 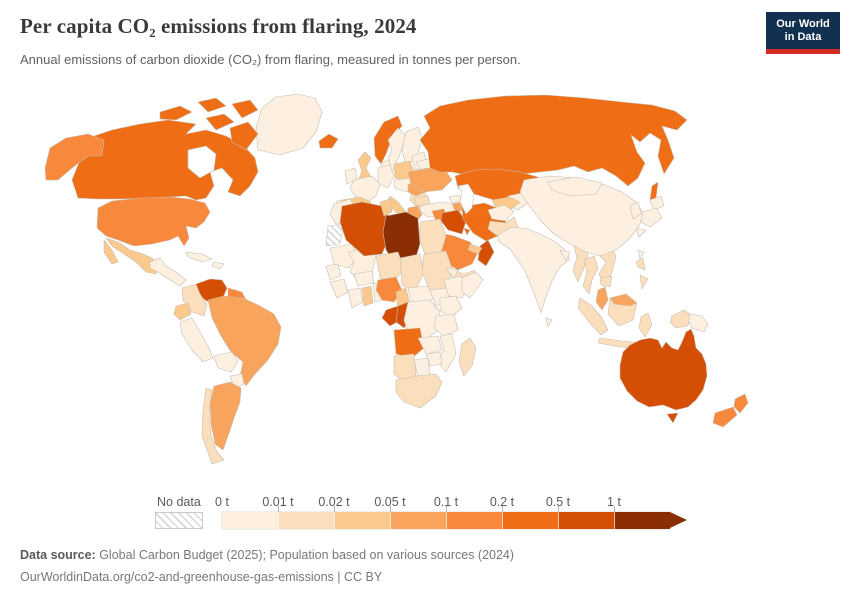 I want to click on country-alaska, so click(x=74, y=157).